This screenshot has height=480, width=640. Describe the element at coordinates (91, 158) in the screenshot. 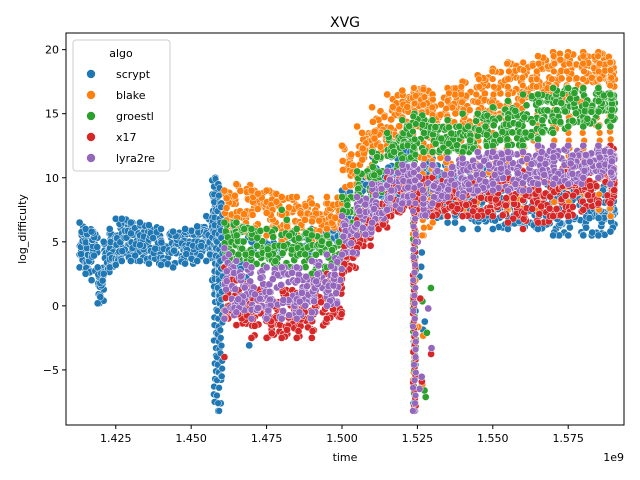

I see `legend-marker` at that location.